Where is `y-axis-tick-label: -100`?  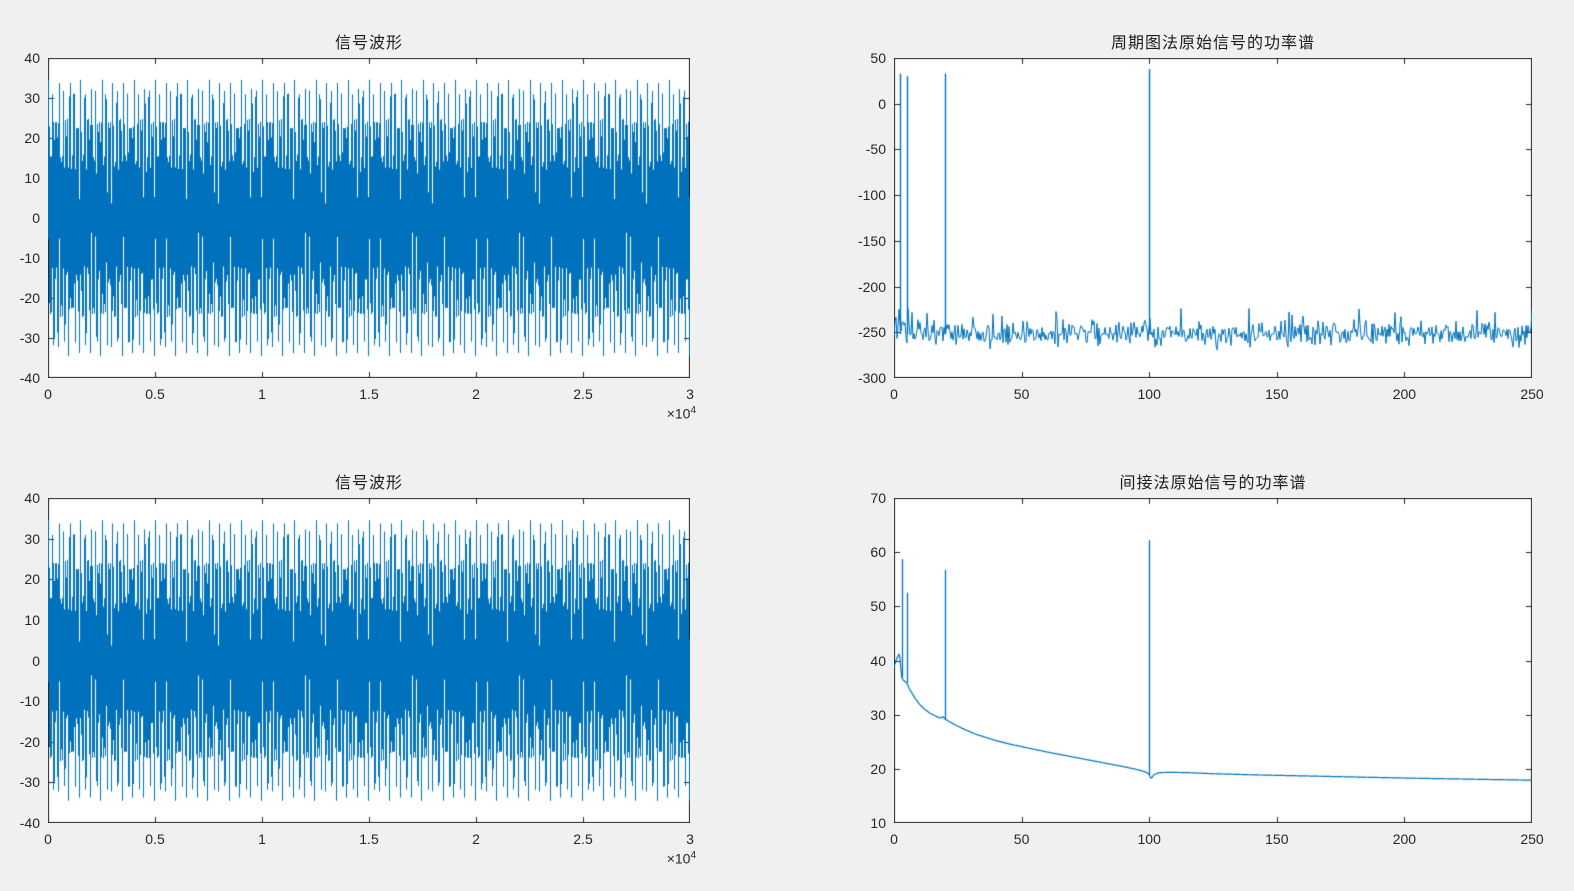
y-axis-tick-label: -100 is located at coordinates (871, 195).